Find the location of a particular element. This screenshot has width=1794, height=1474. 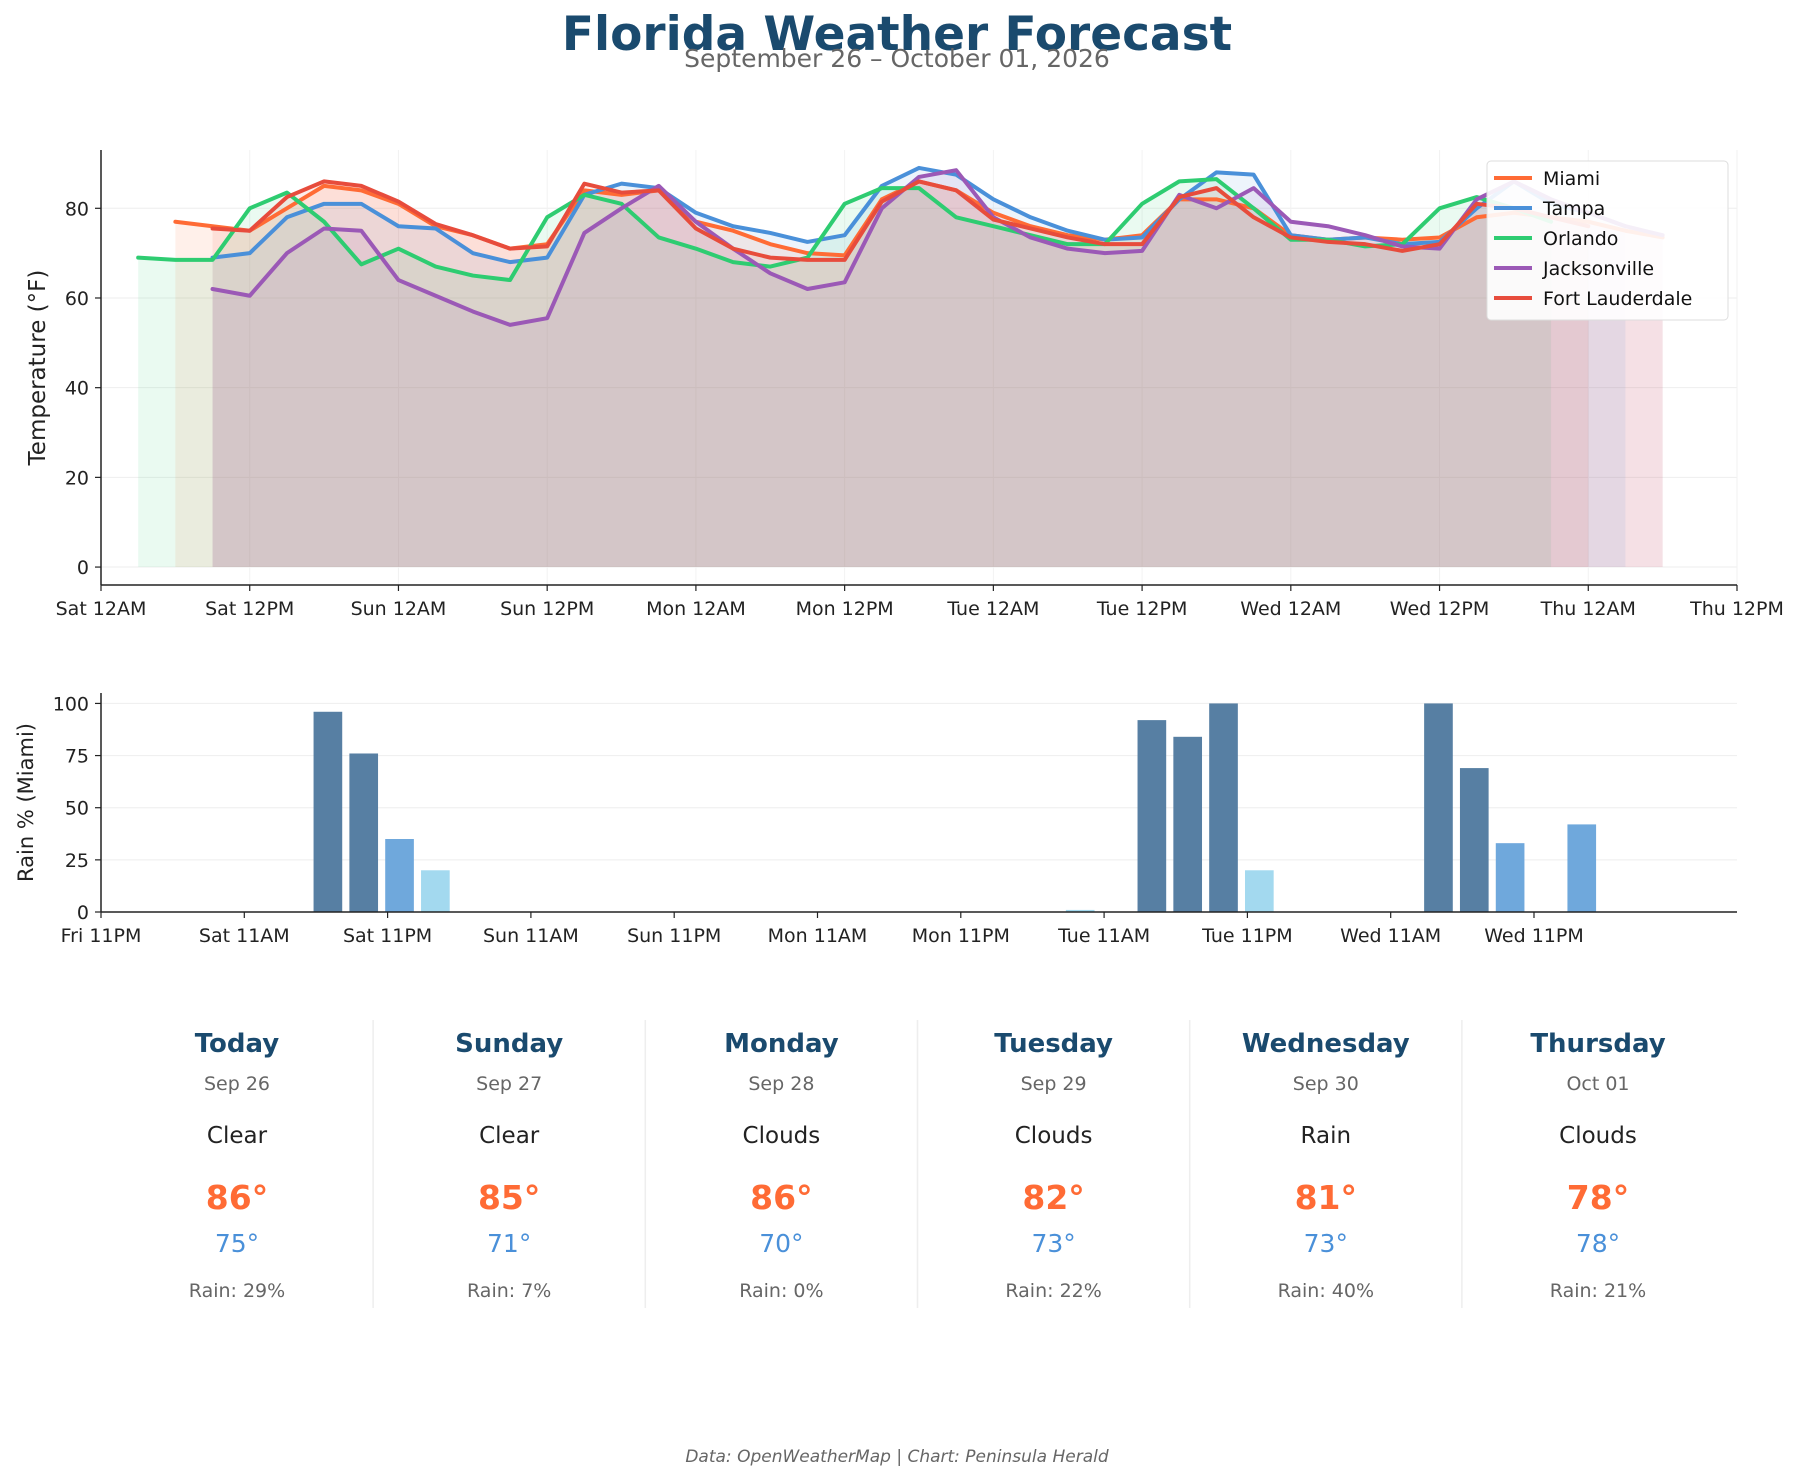

temp-y-tick-label: 80 is located at coordinates (77, 209).